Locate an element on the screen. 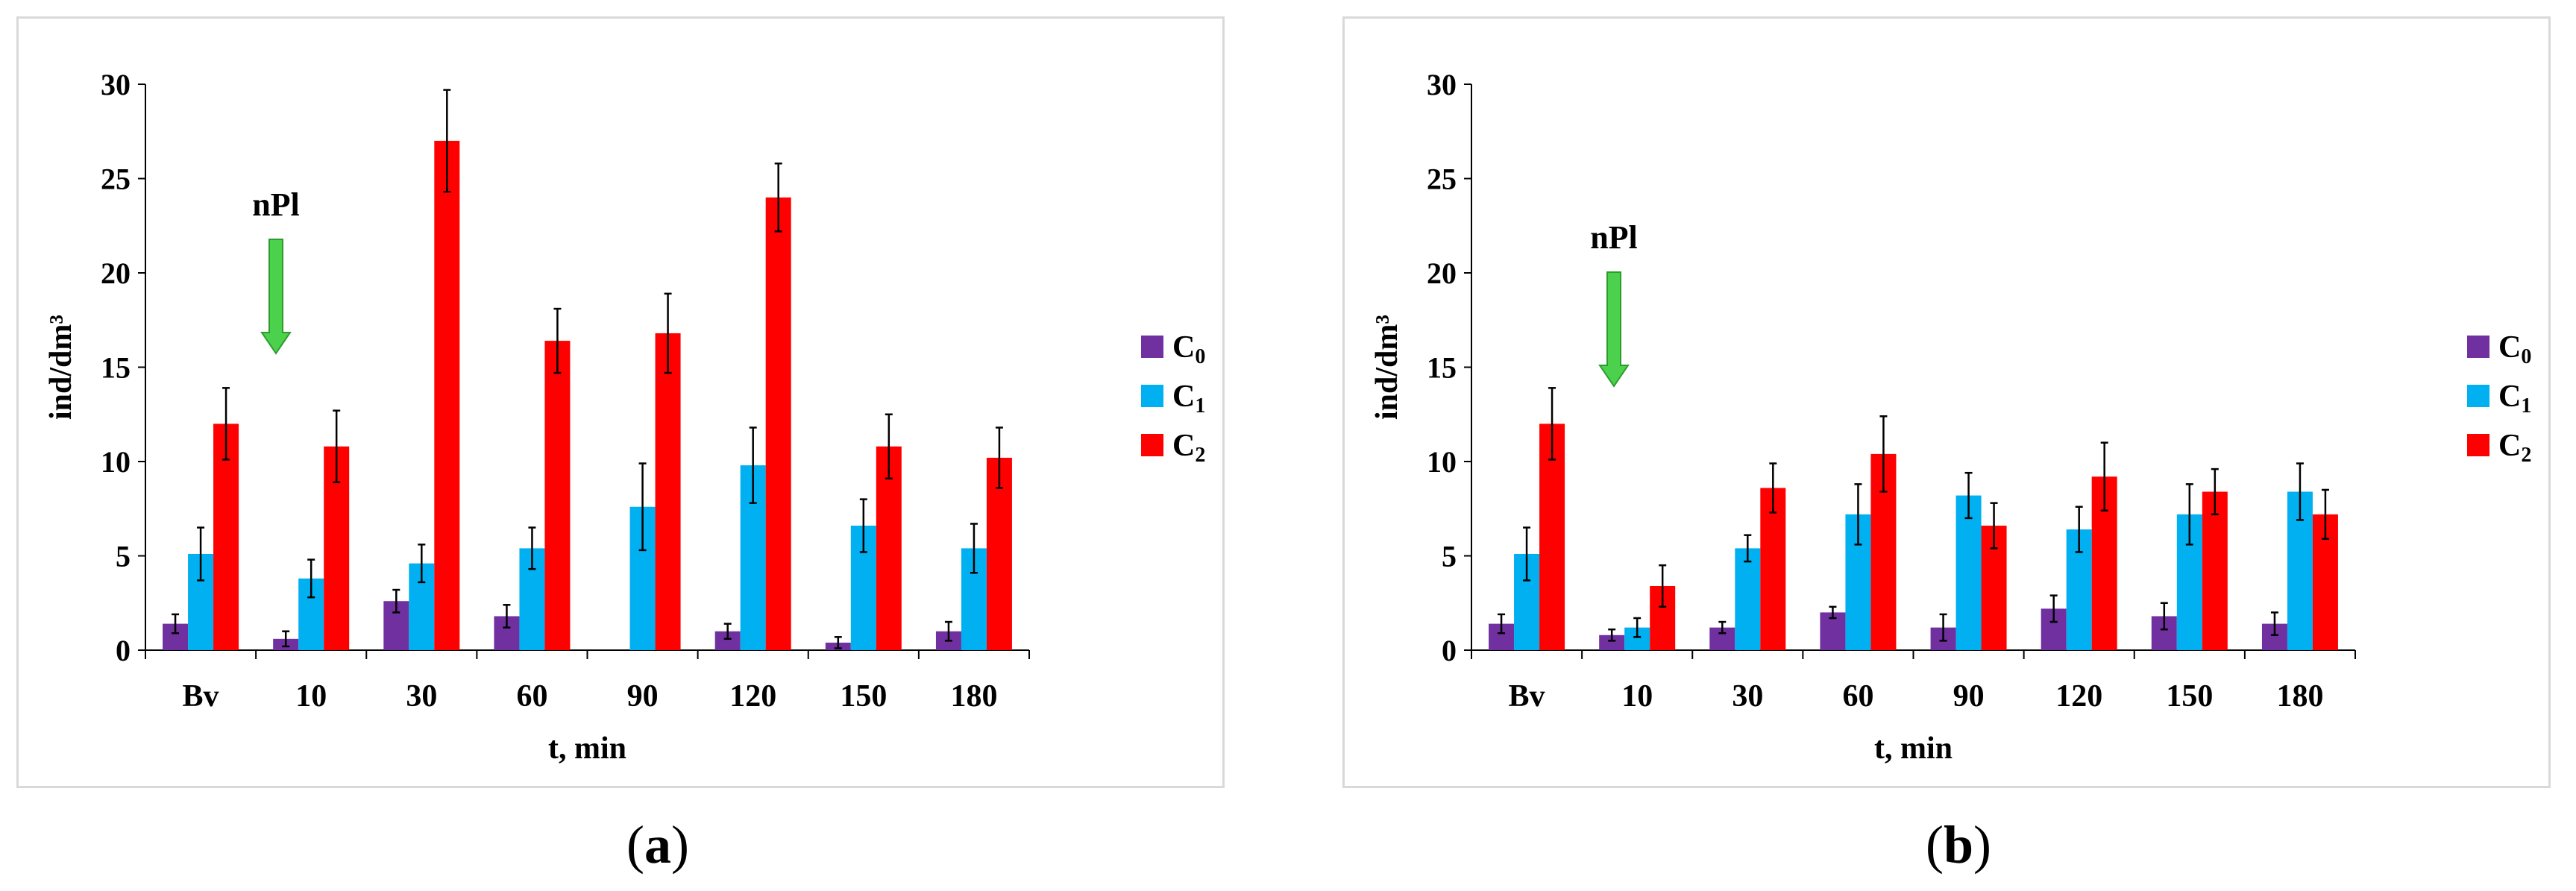 This screenshot has width=2576, height=891. panel-label-b: b is located at coordinates (1959, 845).